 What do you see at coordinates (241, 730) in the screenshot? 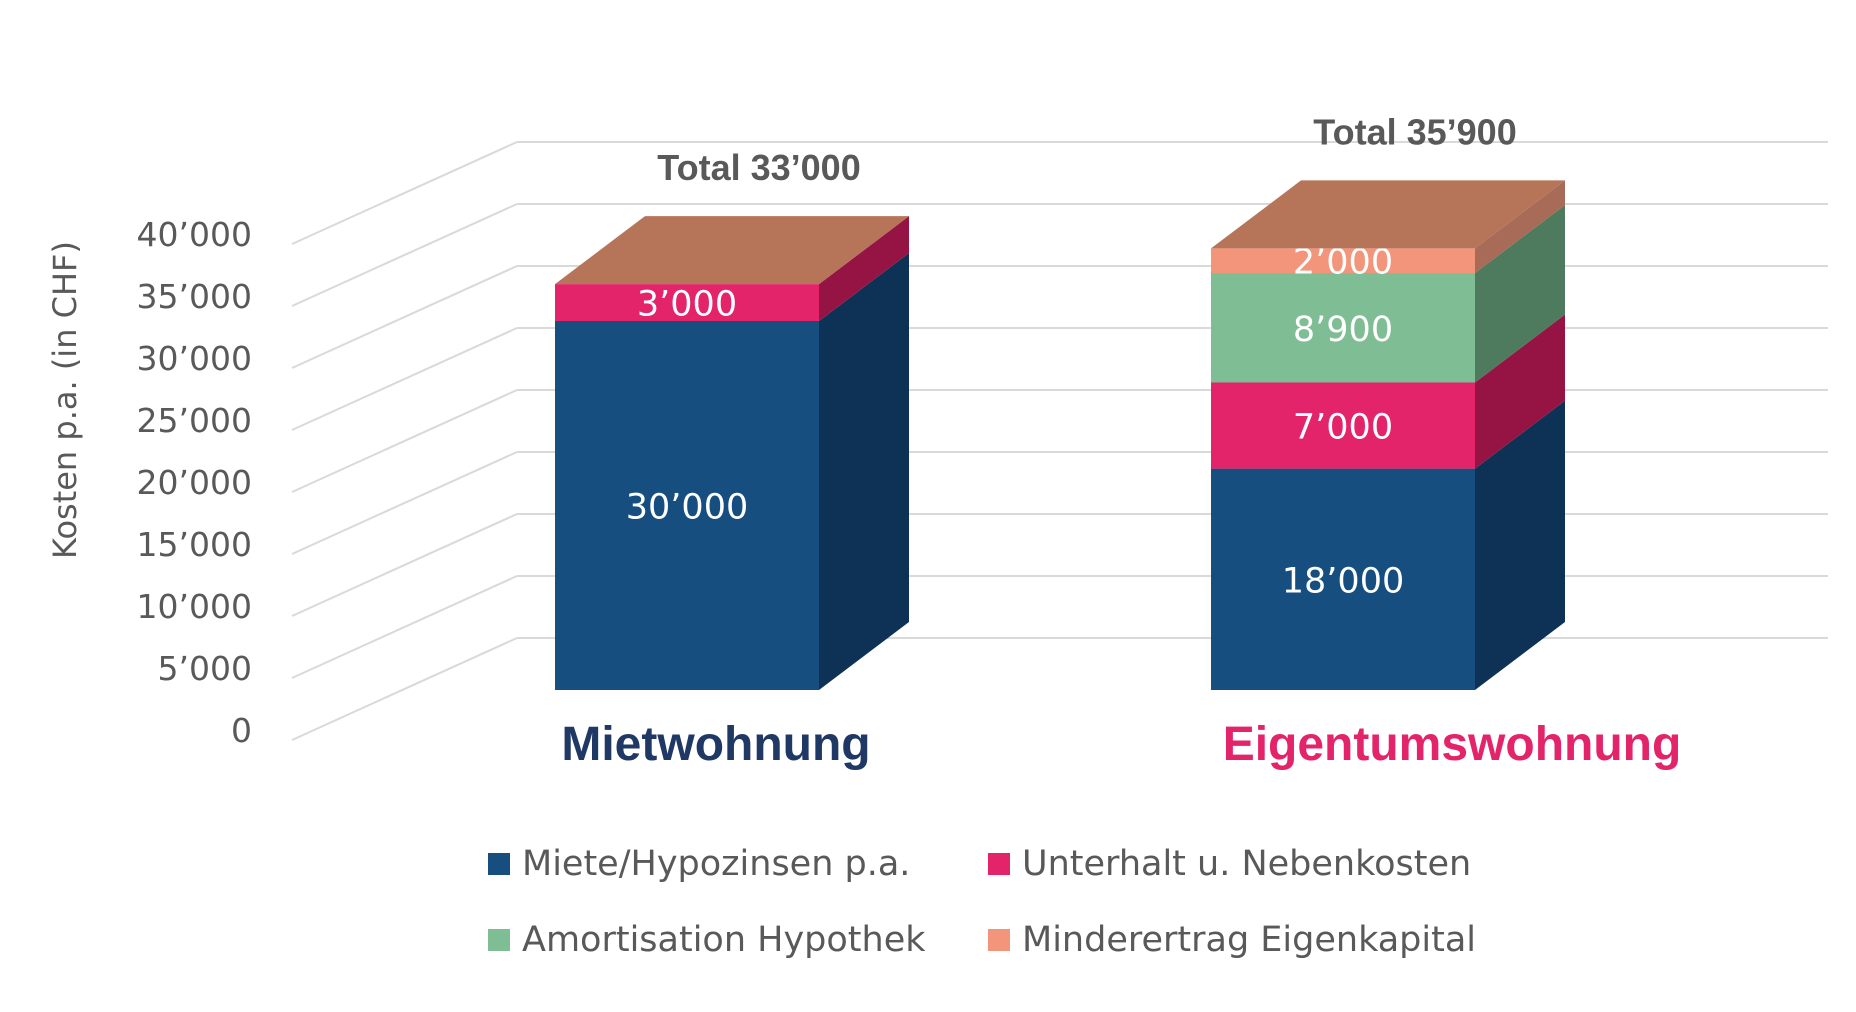
I see `y-tick-label: 0` at bounding box center [241, 730].